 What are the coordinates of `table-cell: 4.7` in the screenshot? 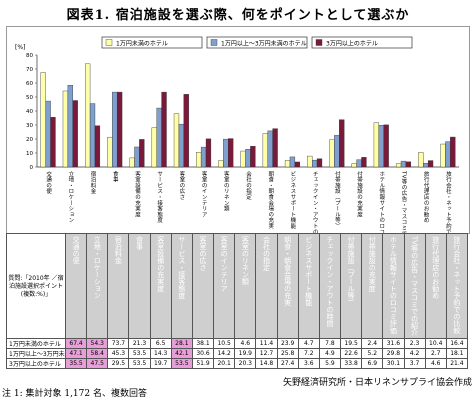 It's located at (308, 344).